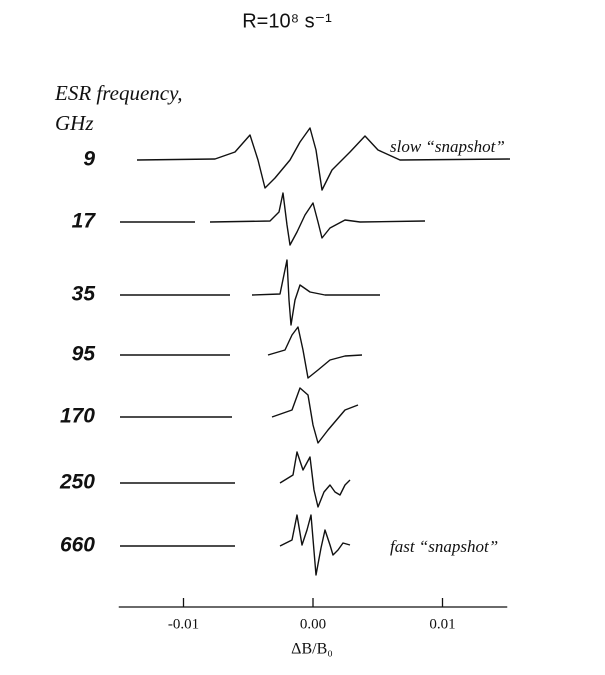  What do you see at coordinates (442, 624) in the screenshot?
I see `x-tick-label: 0.01` at bounding box center [442, 624].